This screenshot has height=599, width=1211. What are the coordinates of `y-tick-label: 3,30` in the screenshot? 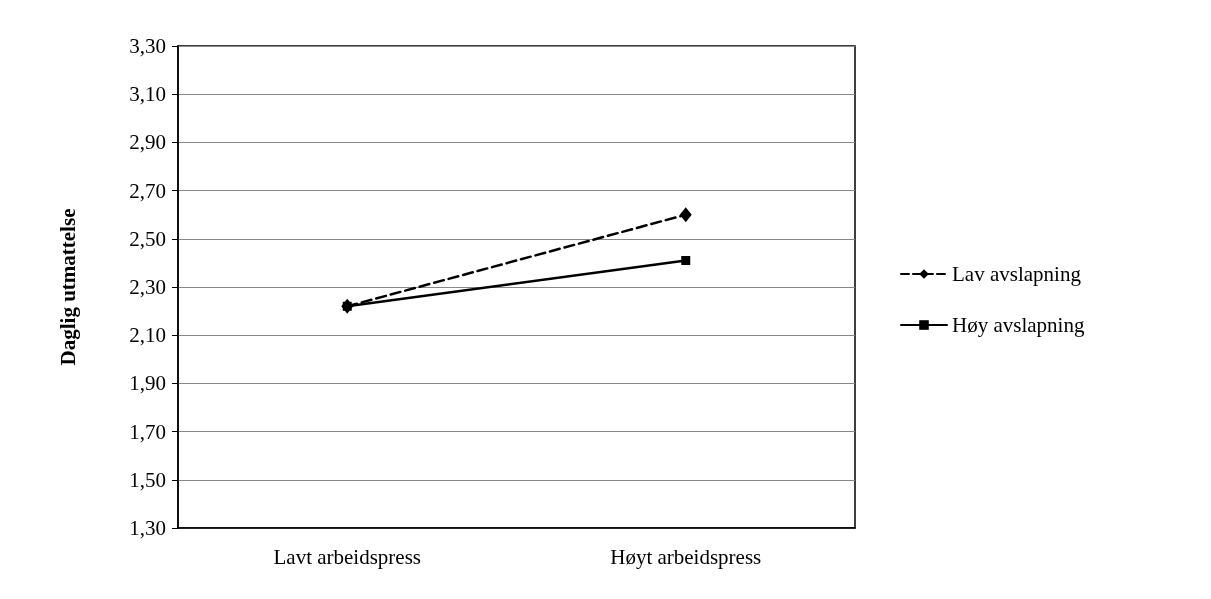 It's located at (147, 46).